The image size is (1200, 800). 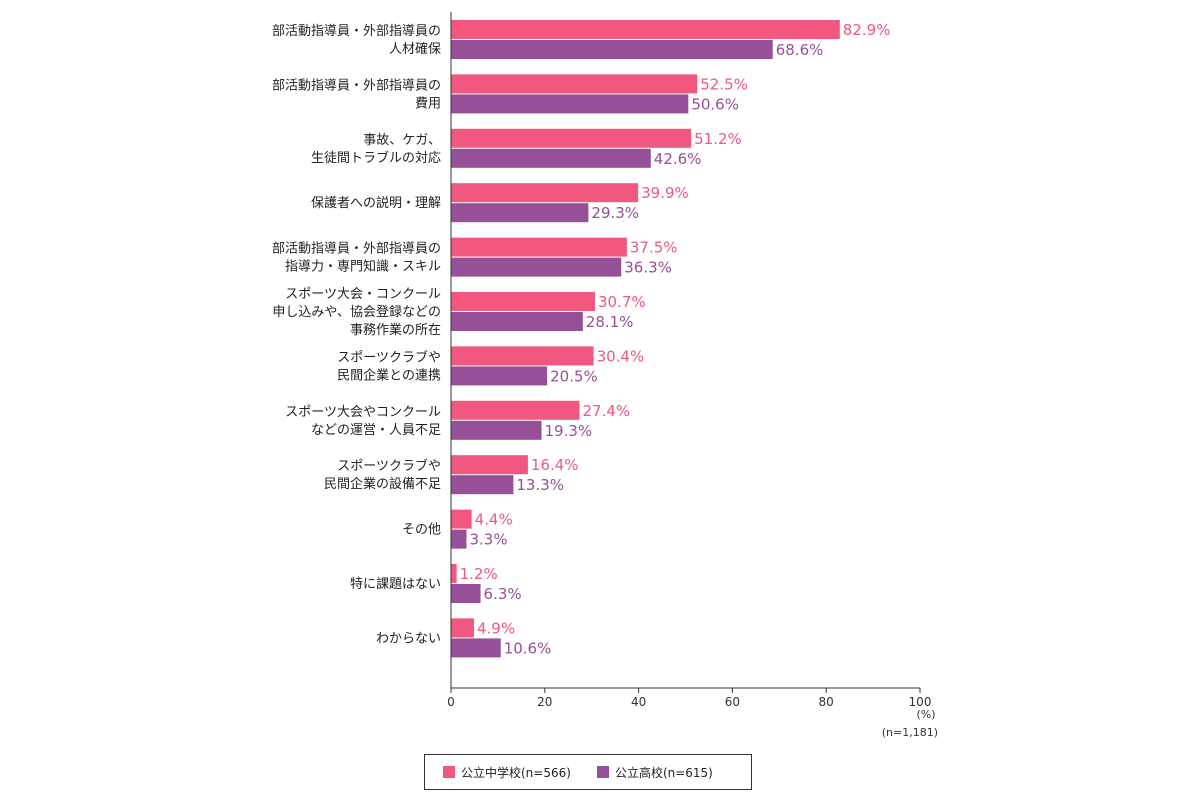 I want to click on legend-swatch-junior-high, so click(x=449, y=772).